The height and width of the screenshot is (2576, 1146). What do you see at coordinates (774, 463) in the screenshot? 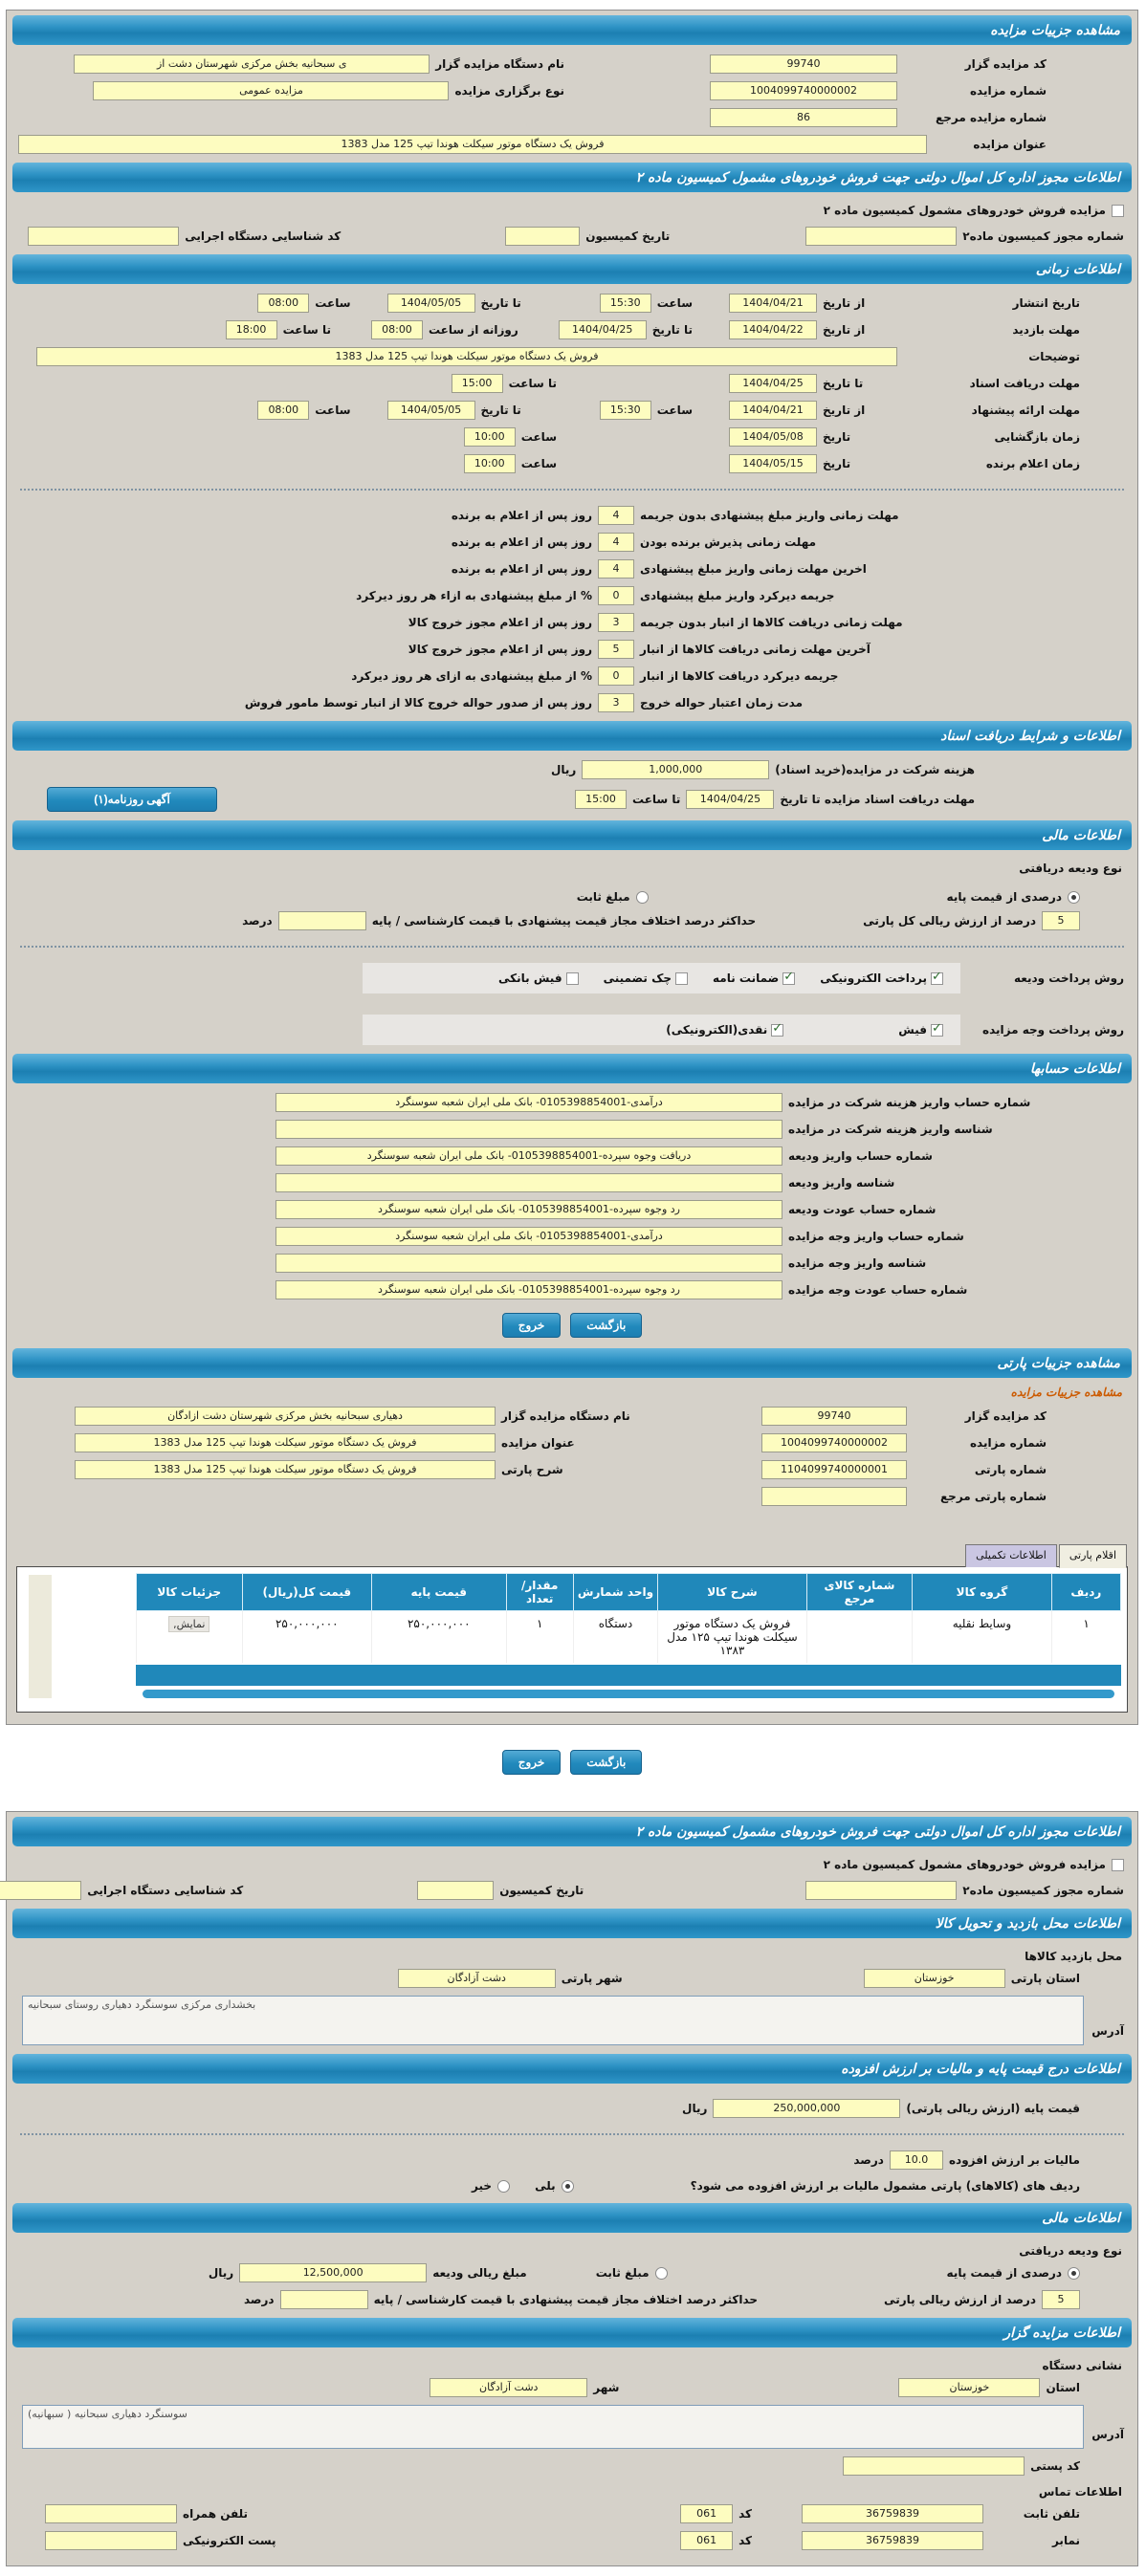
I see `winner-date-input: 1404/05/15` at bounding box center [774, 463].